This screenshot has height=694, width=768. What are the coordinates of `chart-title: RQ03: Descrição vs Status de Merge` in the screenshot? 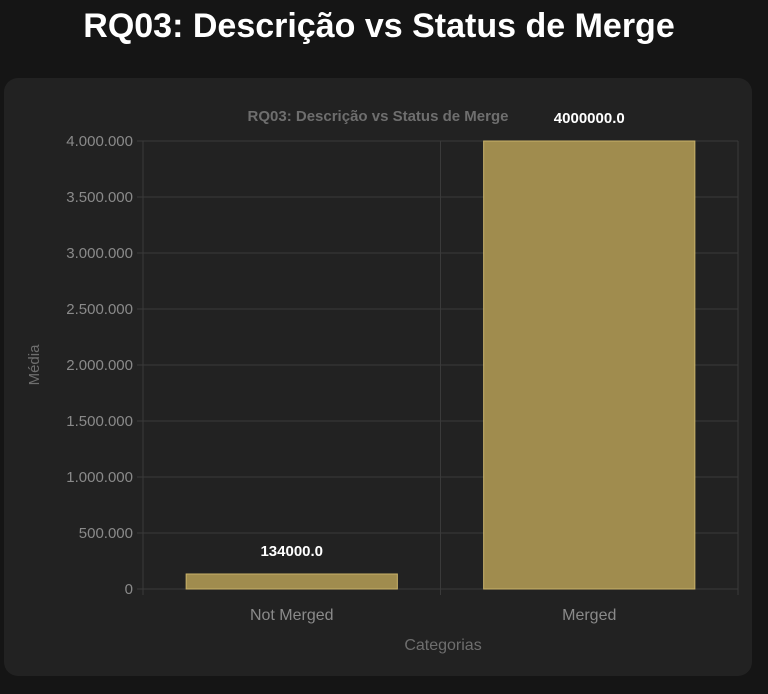 It's located at (378, 116).